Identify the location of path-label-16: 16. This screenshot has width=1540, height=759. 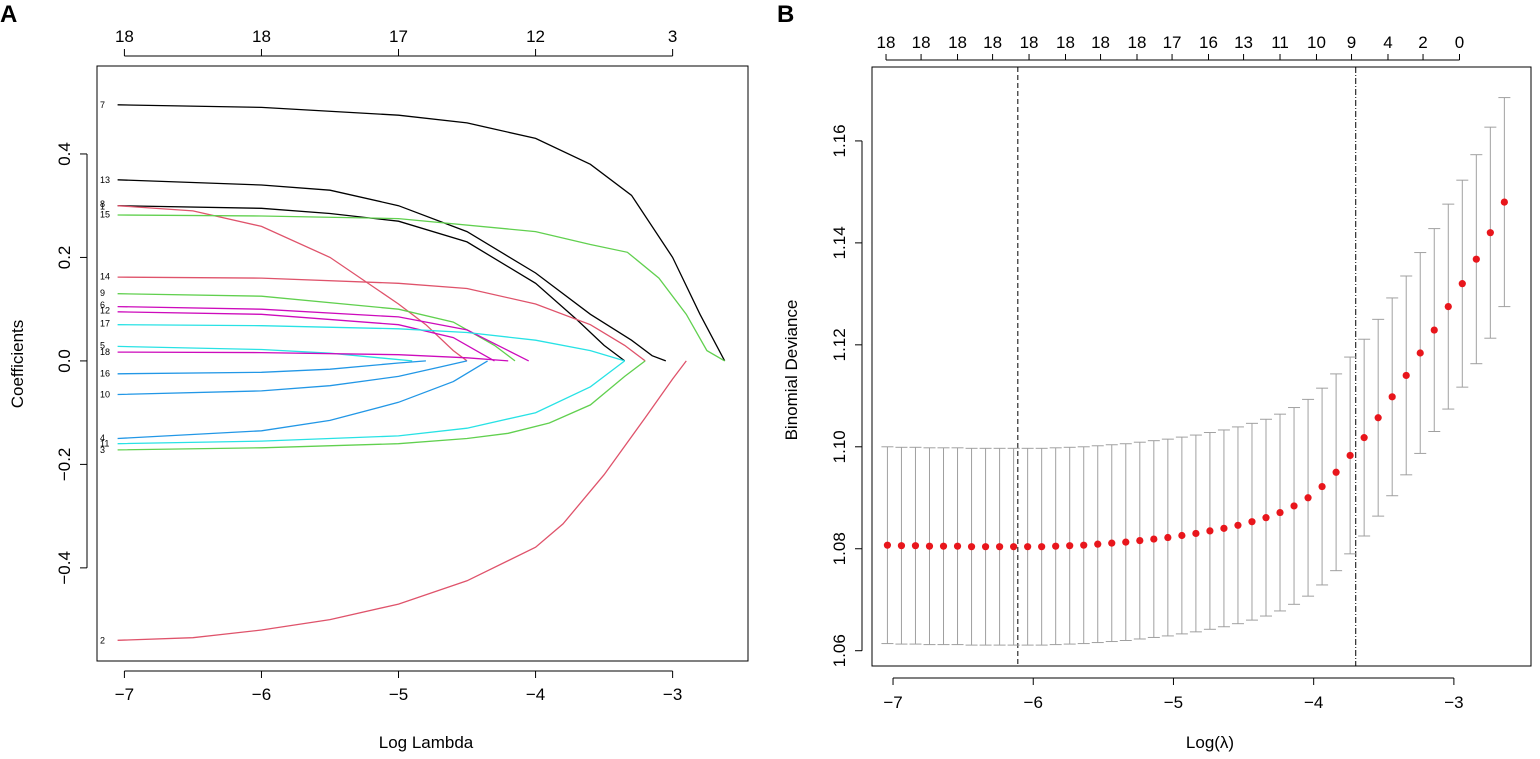
(105, 373).